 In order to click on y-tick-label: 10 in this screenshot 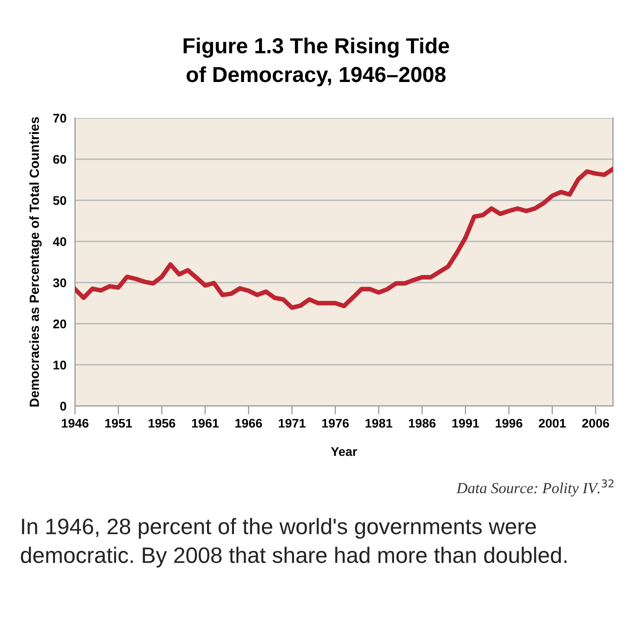, I will do `click(60, 365)`.